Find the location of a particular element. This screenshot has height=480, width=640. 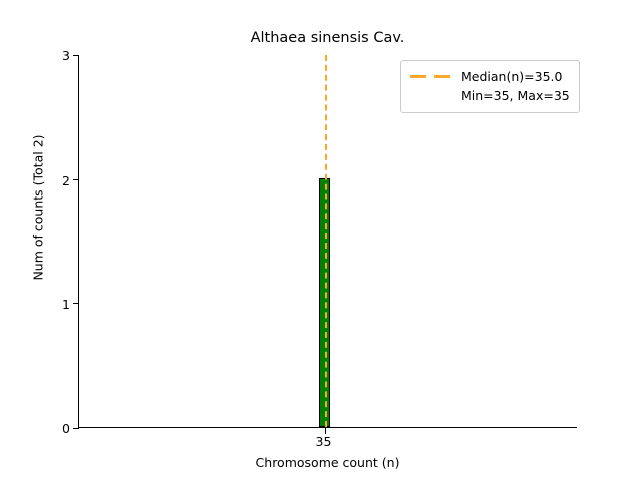

dashed-line-icon is located at coordinates (431, 77).